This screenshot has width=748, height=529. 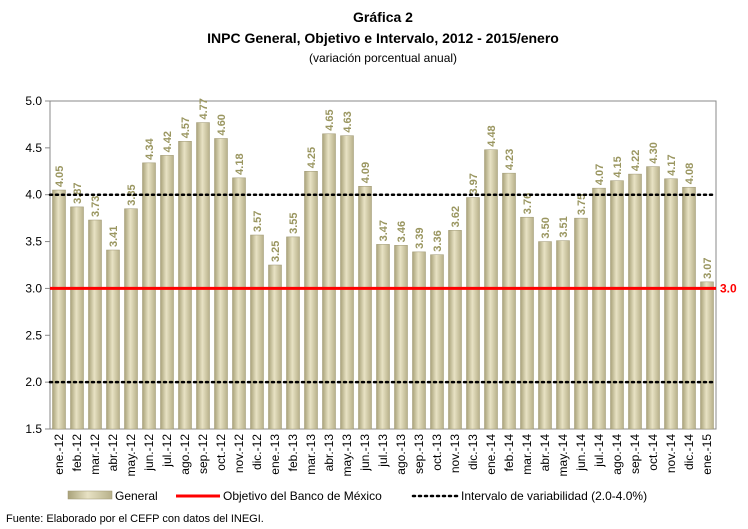 I want to click on x-tick-label: jul.-13, so click(x=383, y=451).